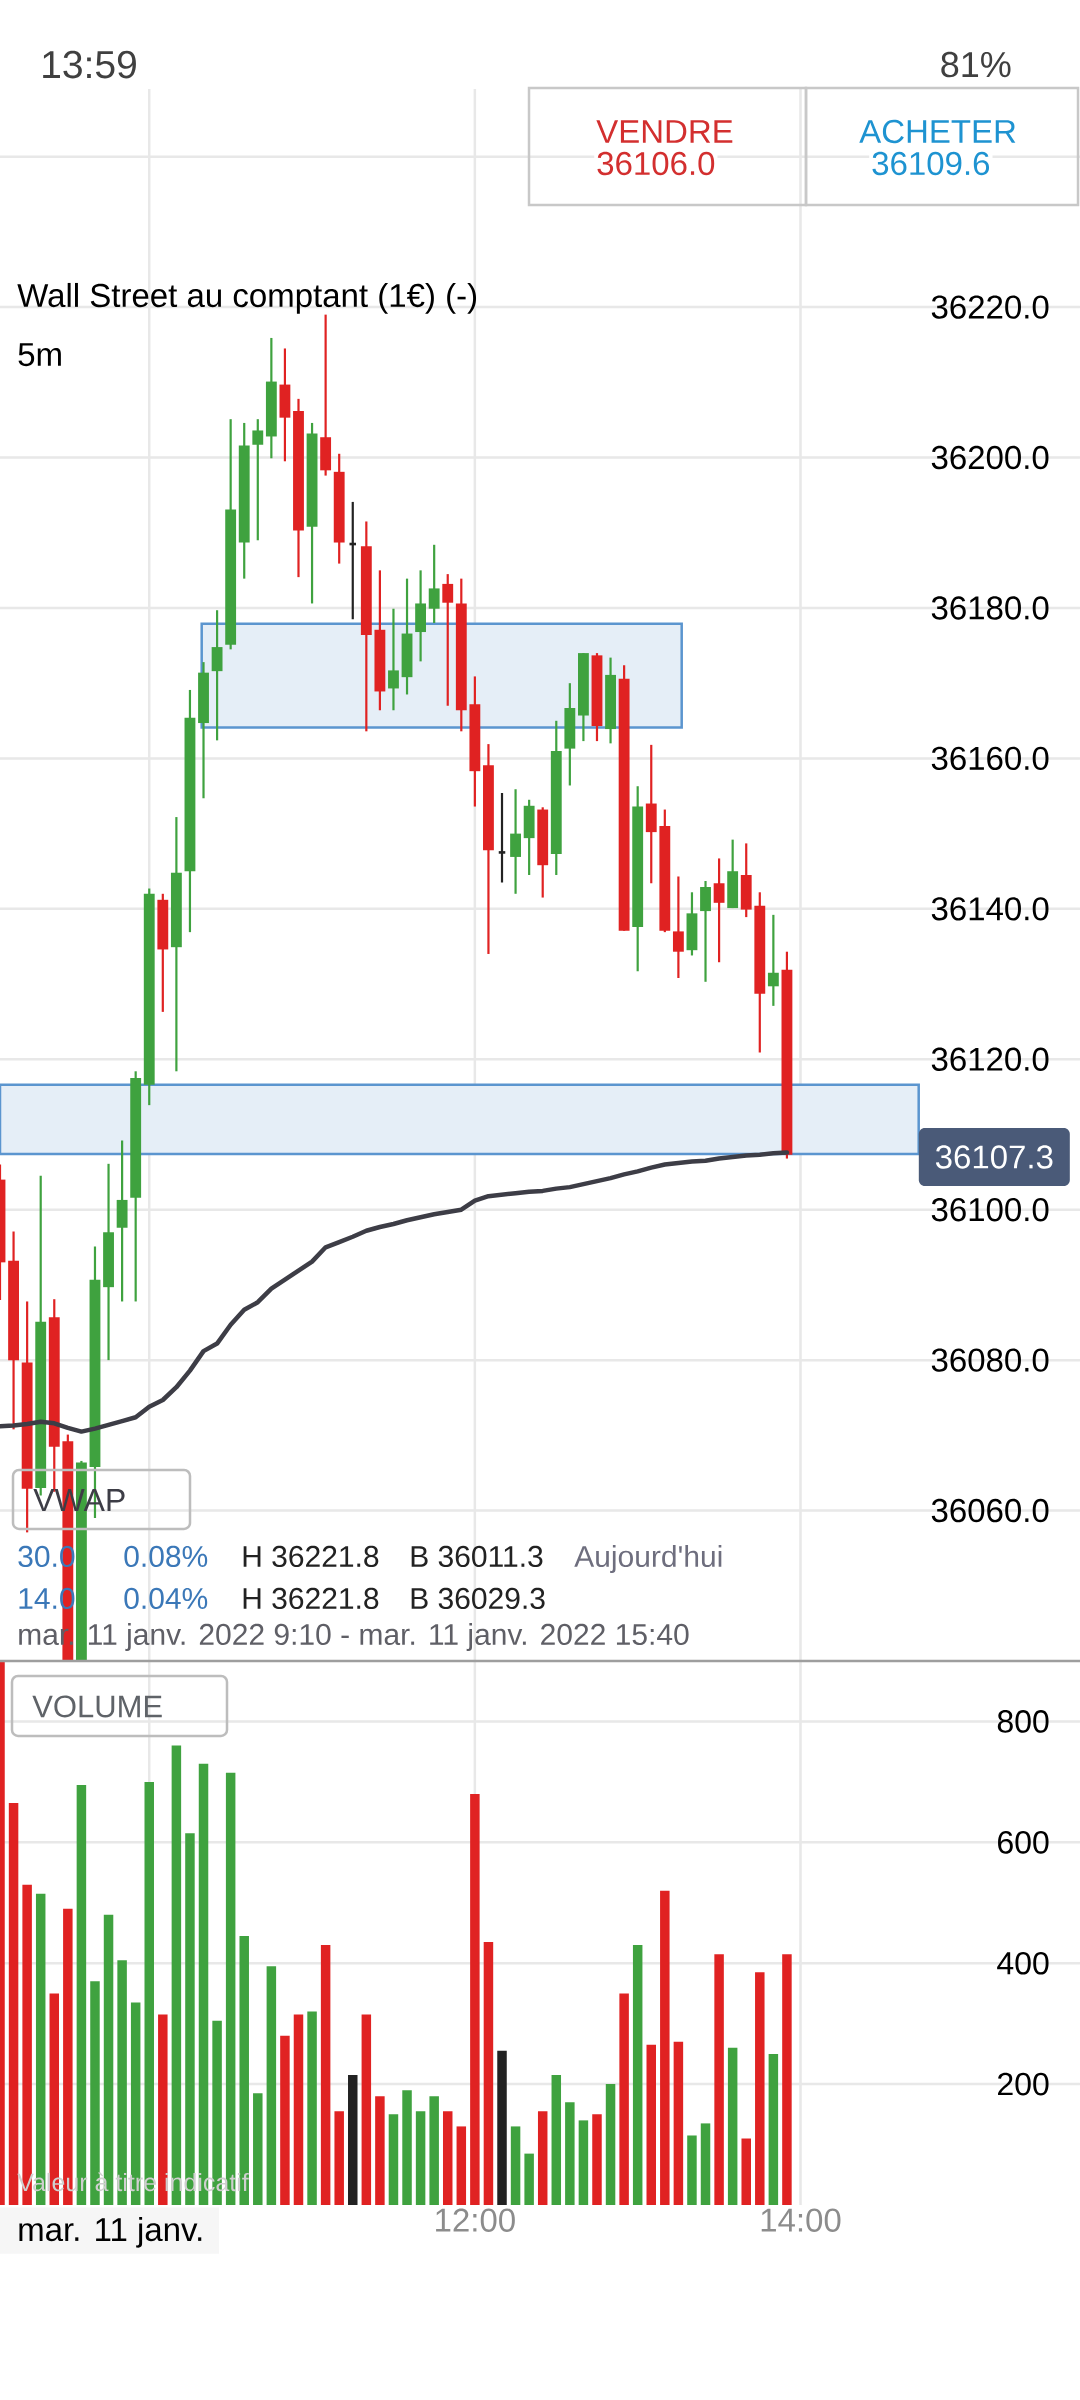 The height and width of the screenshot is (2400, 1080). What do you see at coordinates (937, 131) in the screenshot?
I see `annotation: ACHETER` at bounding box center [937, 131].